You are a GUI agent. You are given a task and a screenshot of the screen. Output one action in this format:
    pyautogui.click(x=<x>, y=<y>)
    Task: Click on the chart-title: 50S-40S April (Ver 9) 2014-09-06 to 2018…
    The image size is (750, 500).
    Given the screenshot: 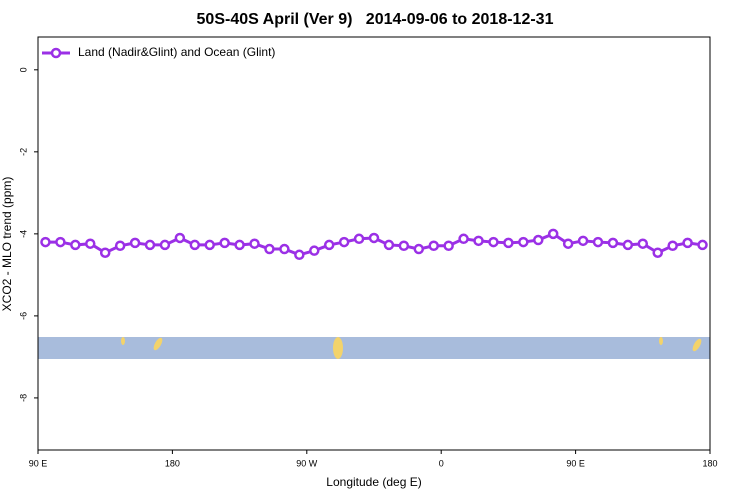 What is the action you would take?
    pyautogui.click(x=375, y=19)
    